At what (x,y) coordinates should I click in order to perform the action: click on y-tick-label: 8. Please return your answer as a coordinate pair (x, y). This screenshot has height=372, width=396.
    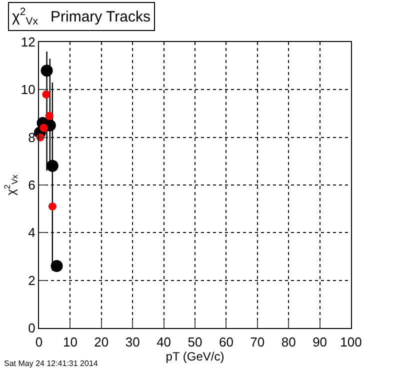
    Looking at the image, I should click on (32, 137).